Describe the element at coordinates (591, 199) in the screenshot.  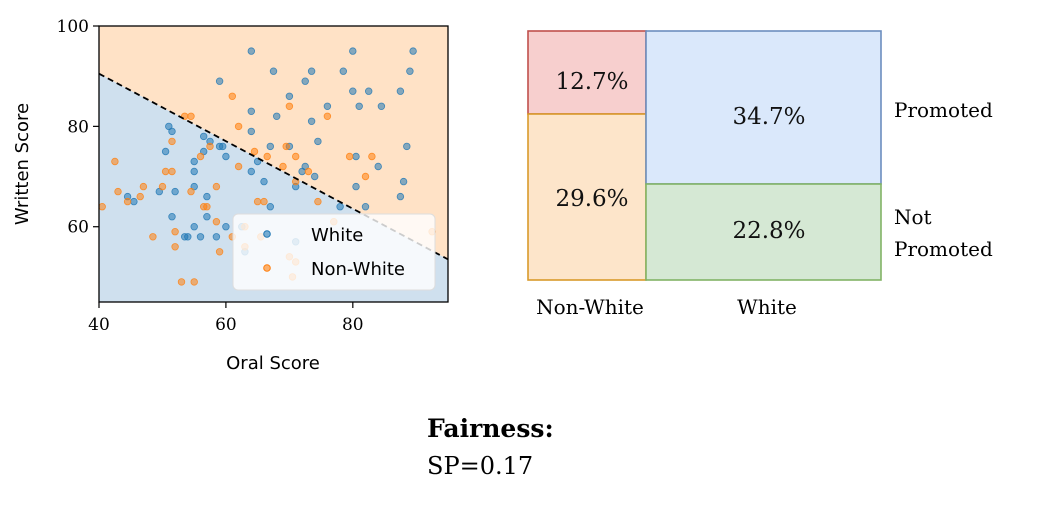
I see `cell-label-non-white-not-promoted: 29.6%` at that location.